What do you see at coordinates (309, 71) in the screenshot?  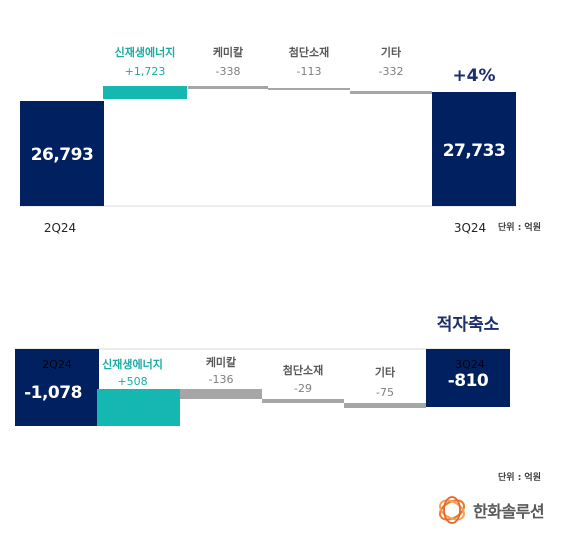 I see `step-value-label: -113` at bounding box center [309, 71].